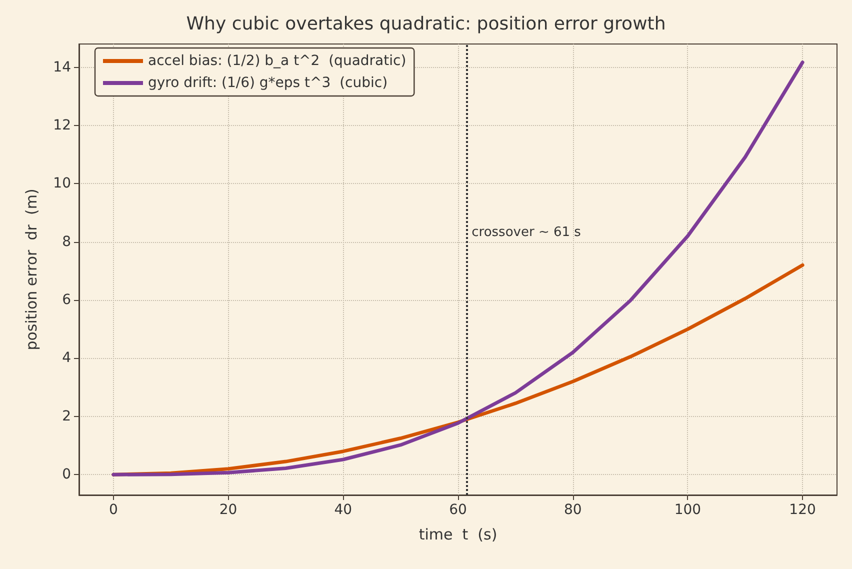  Describe the element at coordinates (458, 510) in the screenshot. I see `x-tick-label: 60` at that location.